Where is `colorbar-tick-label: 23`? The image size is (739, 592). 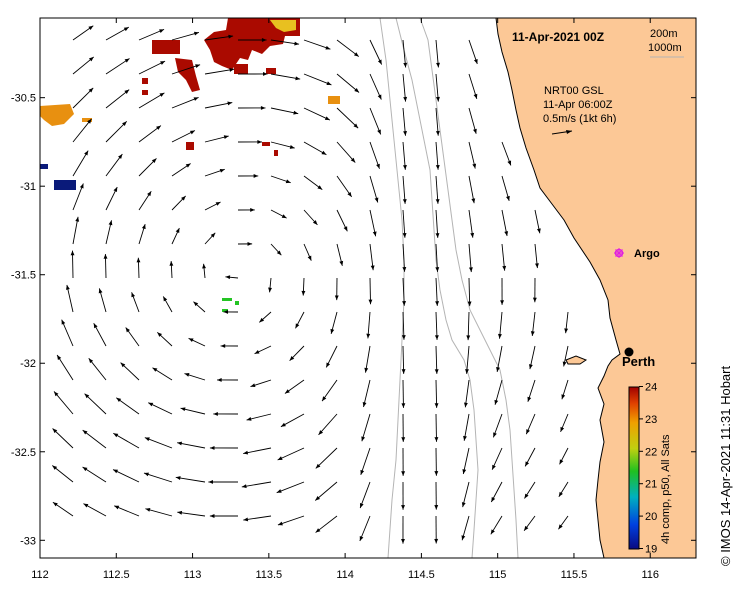
colorbar-tick-label: 23 is located at coordinates (651, 420).